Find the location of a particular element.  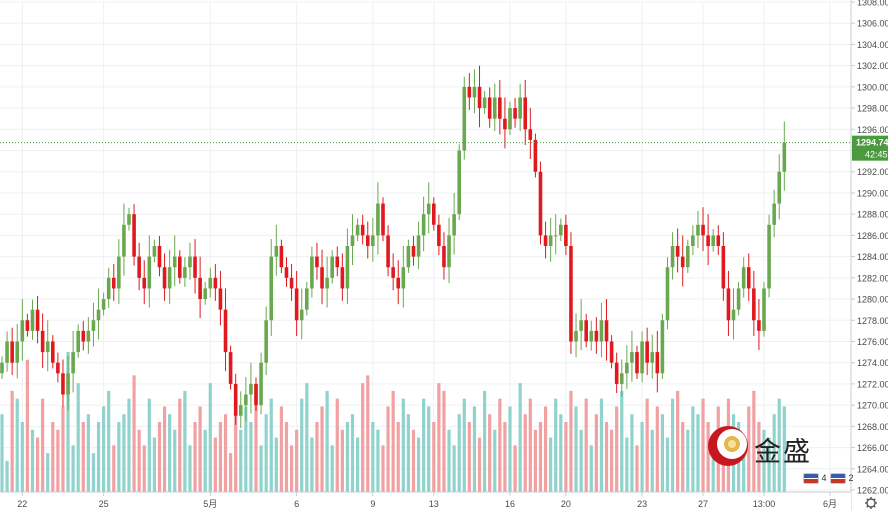

x-tick-label: 23 is located at coordinates (642, 504).